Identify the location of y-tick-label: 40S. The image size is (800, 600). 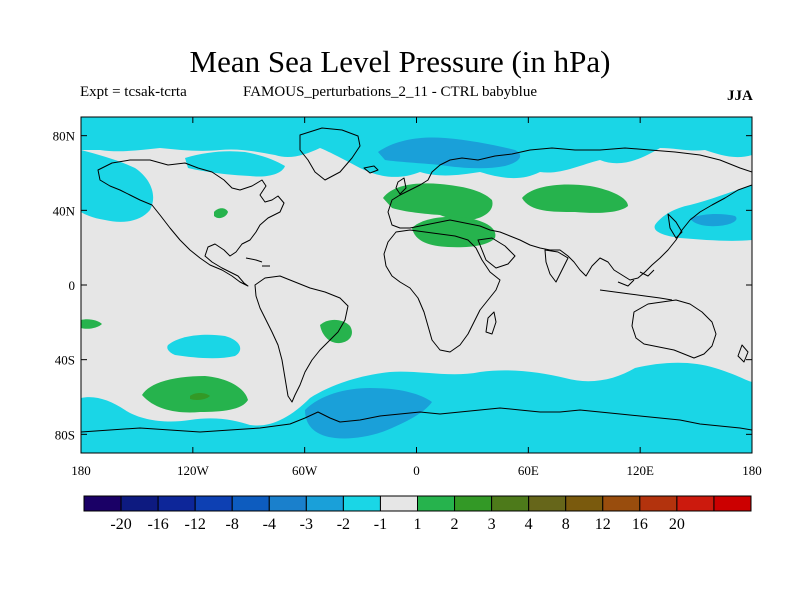
(65, 360).